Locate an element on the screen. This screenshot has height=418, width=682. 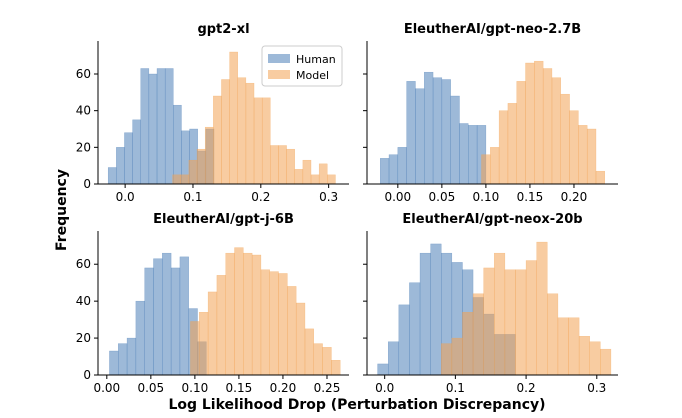
subplot-title: EleutherAI/gpt-neo-2.7B is located at coordinates (492, 29).